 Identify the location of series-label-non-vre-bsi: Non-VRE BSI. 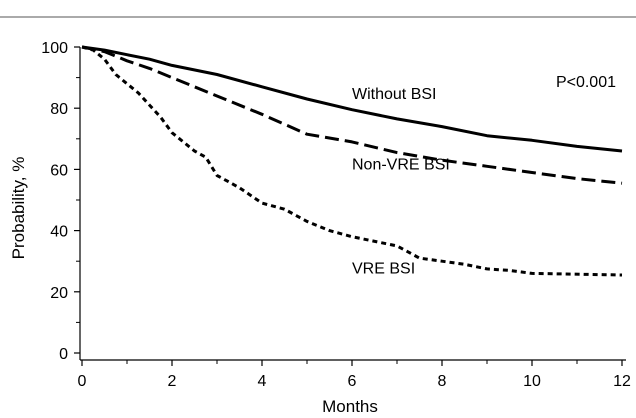
(401, 164).